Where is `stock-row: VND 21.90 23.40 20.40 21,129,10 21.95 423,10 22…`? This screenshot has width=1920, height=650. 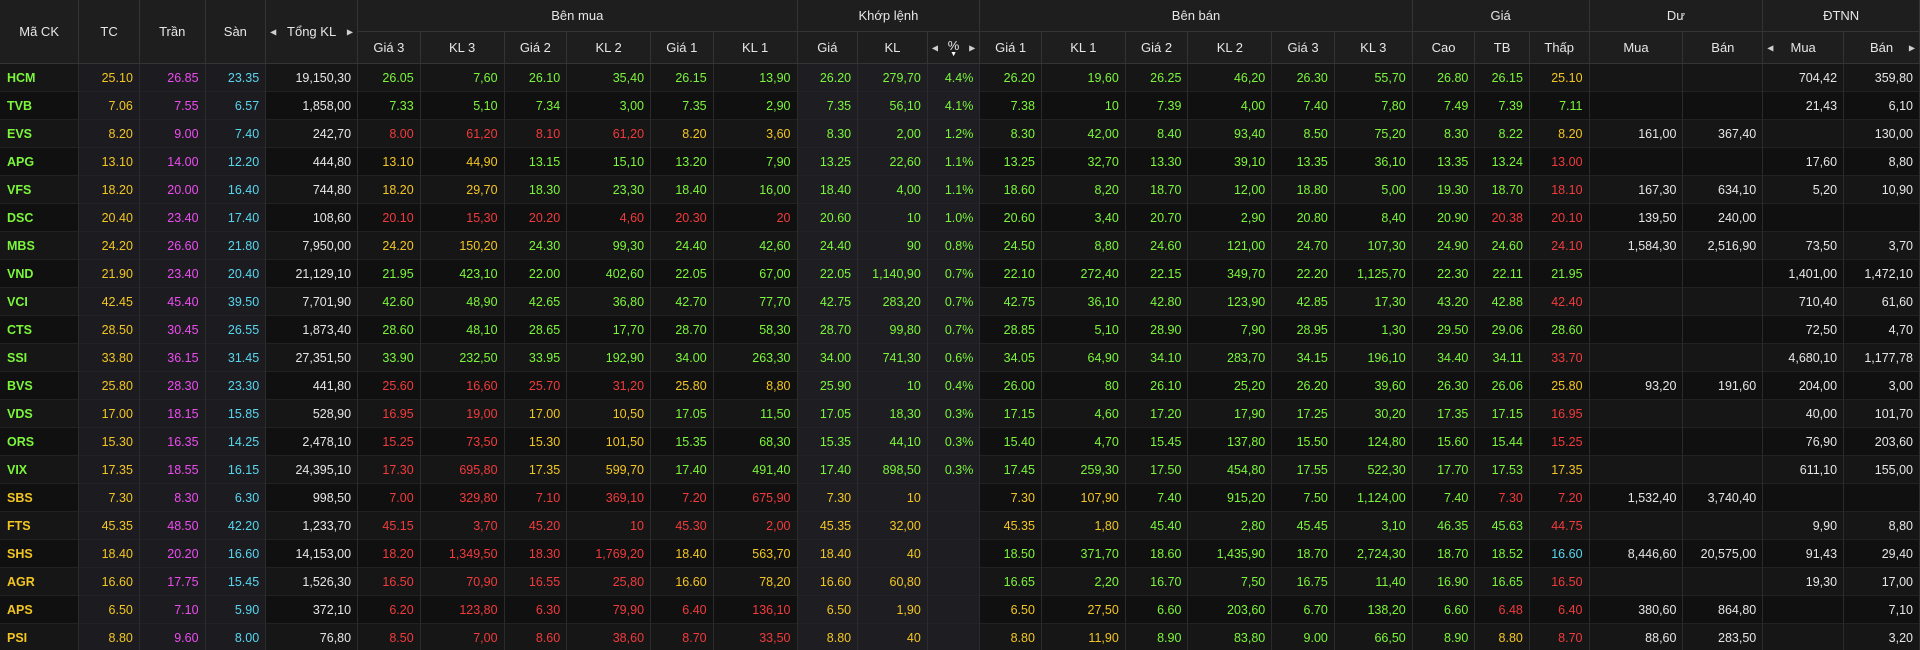 stock-row: VND 21.90 23.40 20.40 21,129,10 21.95 423,10 22… is located at coordinates (960, 273).